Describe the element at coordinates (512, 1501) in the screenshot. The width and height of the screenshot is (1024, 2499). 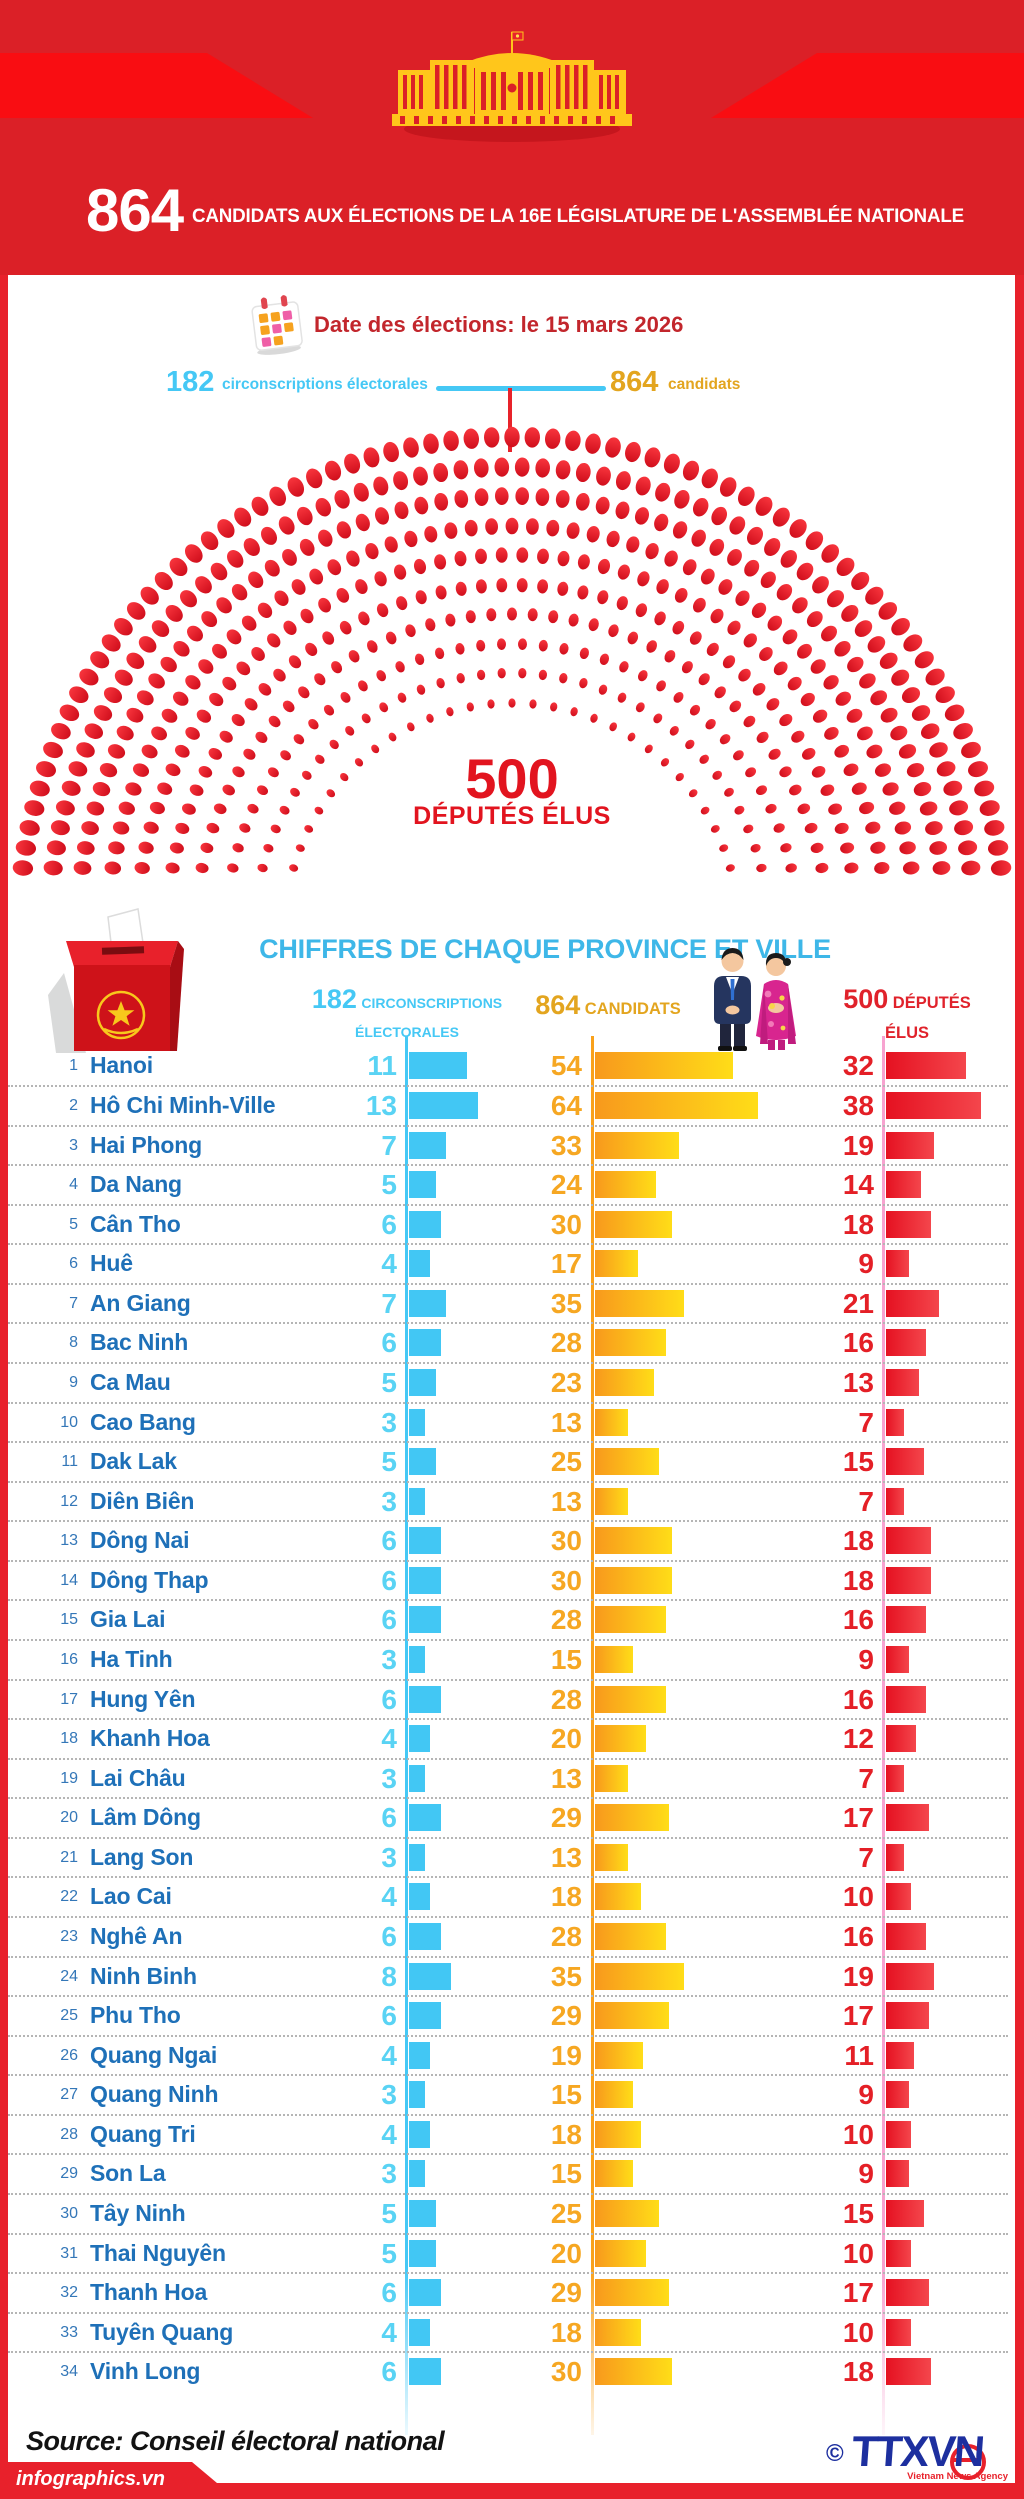
I see `table-row: 12 Diên Biên 3 13 7` at that location.